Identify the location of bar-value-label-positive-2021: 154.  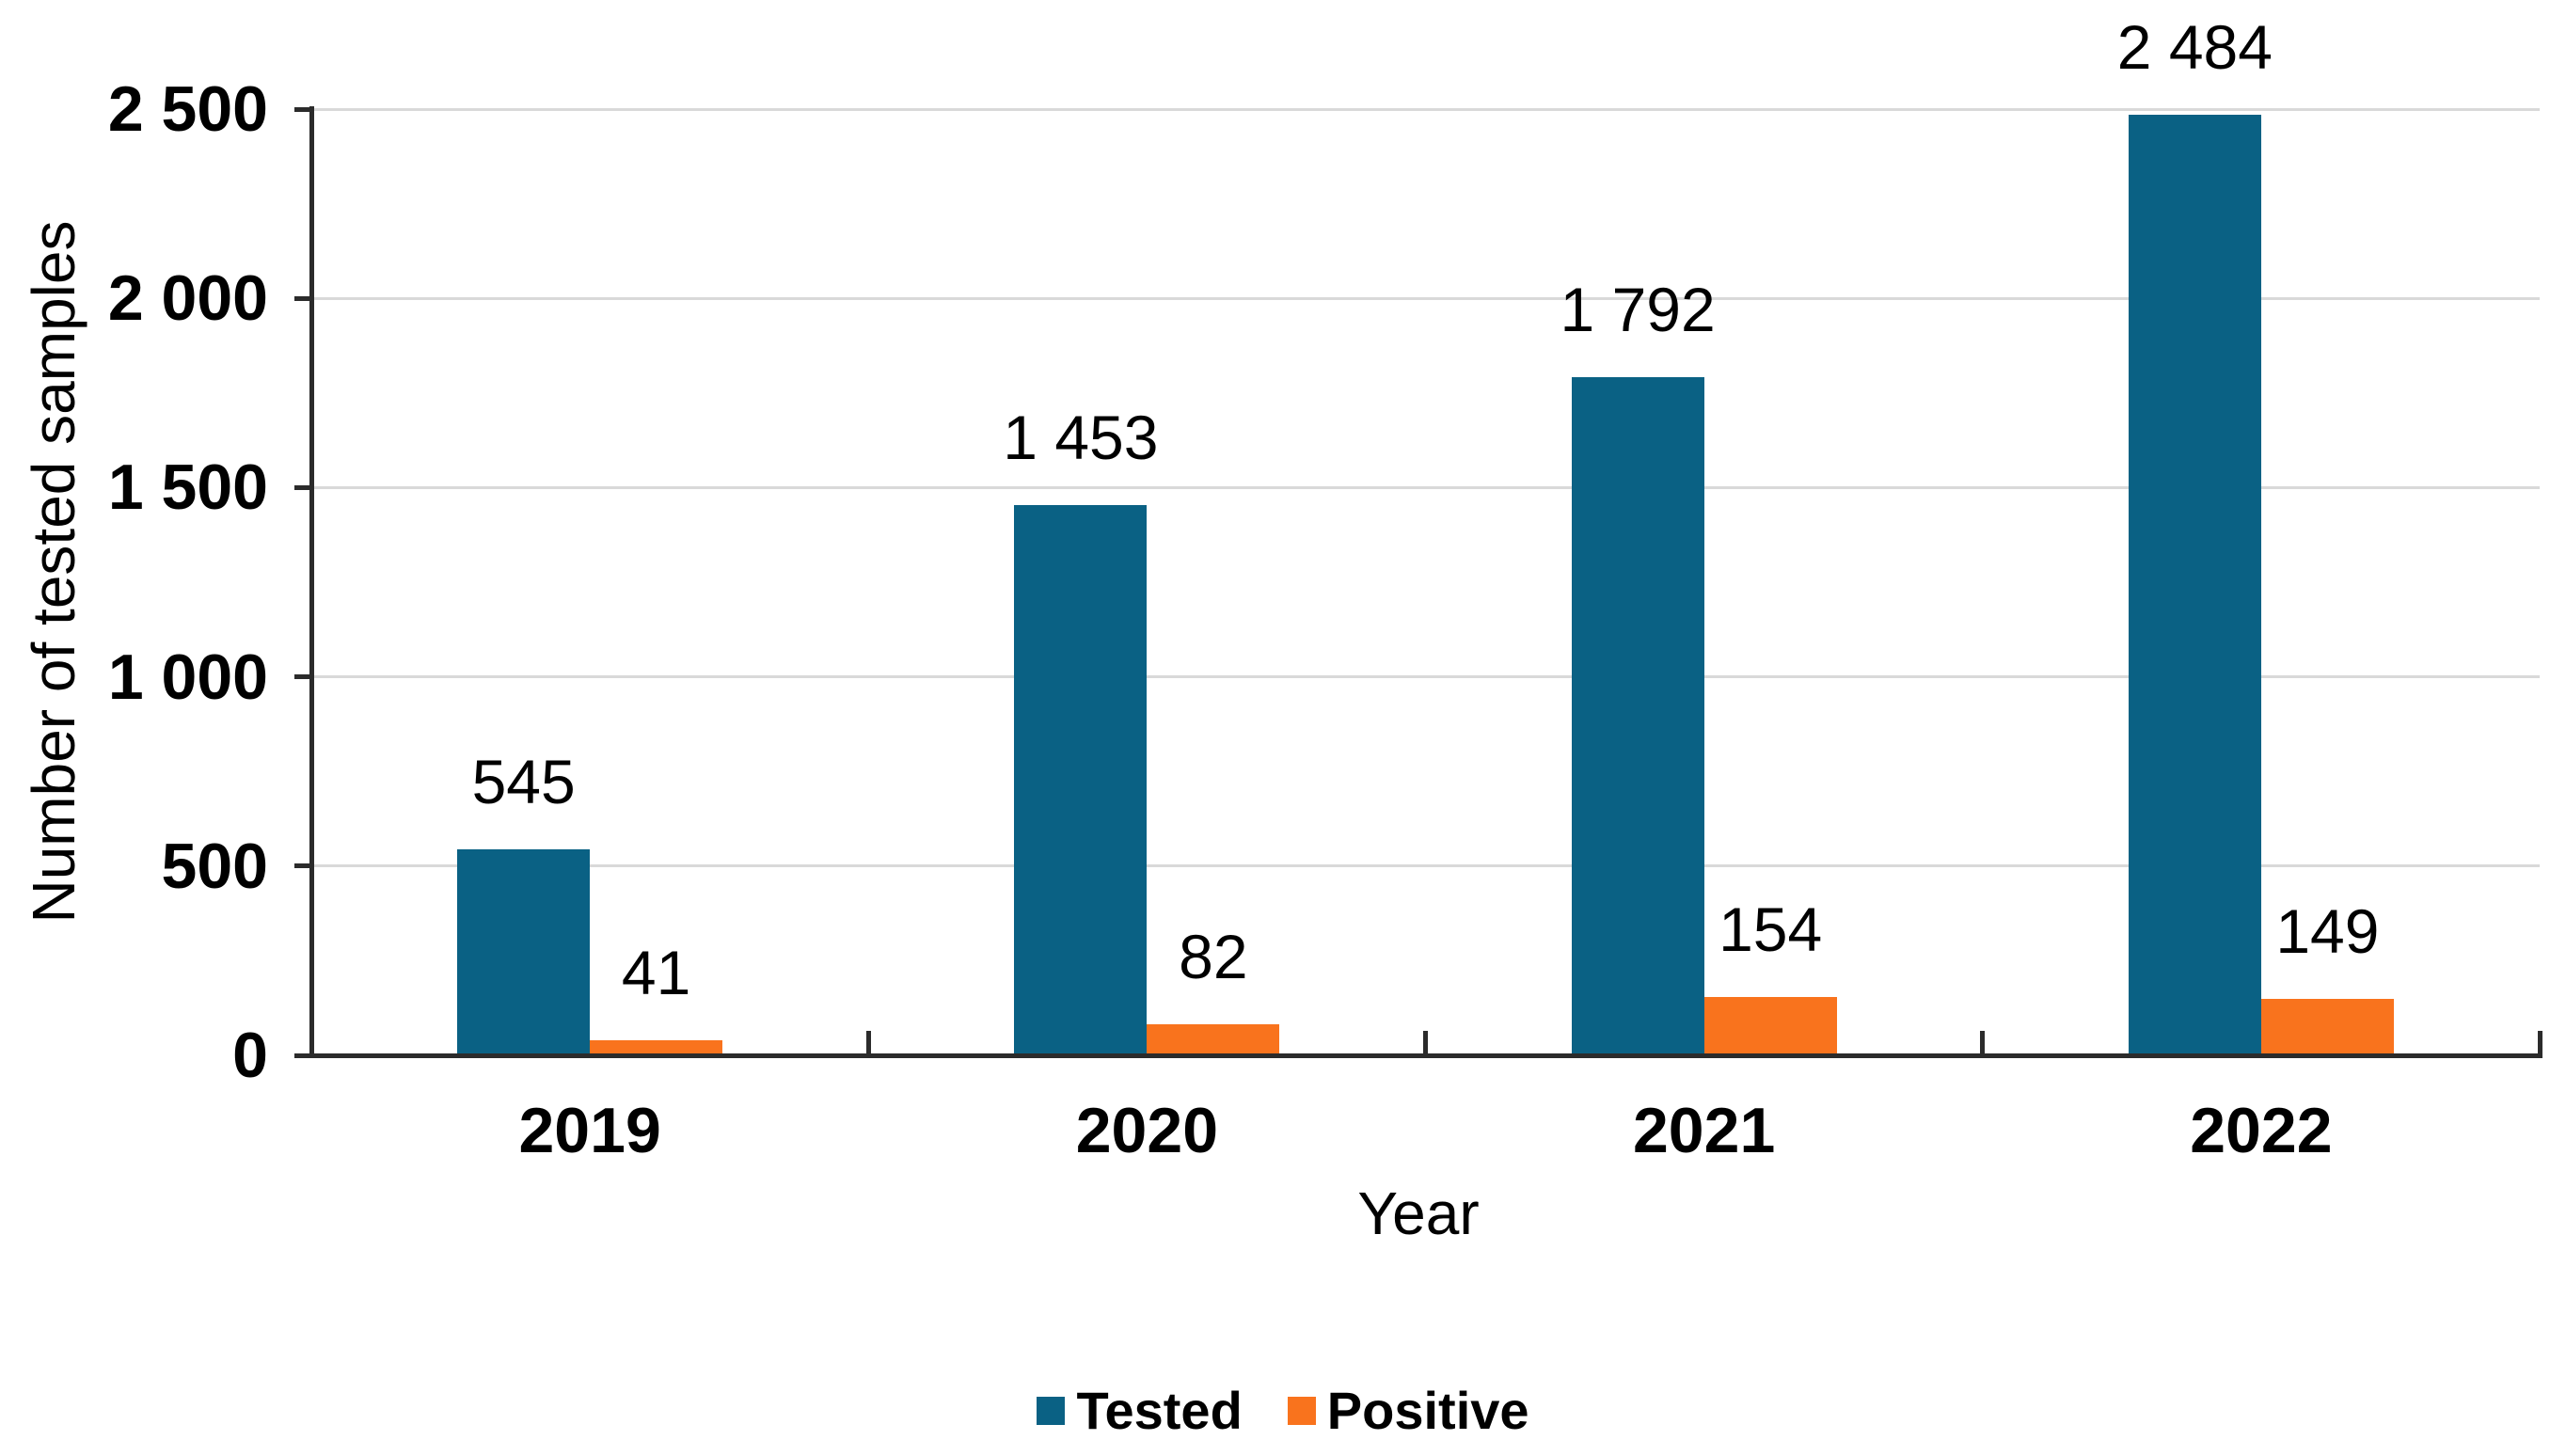
(1771, 929).